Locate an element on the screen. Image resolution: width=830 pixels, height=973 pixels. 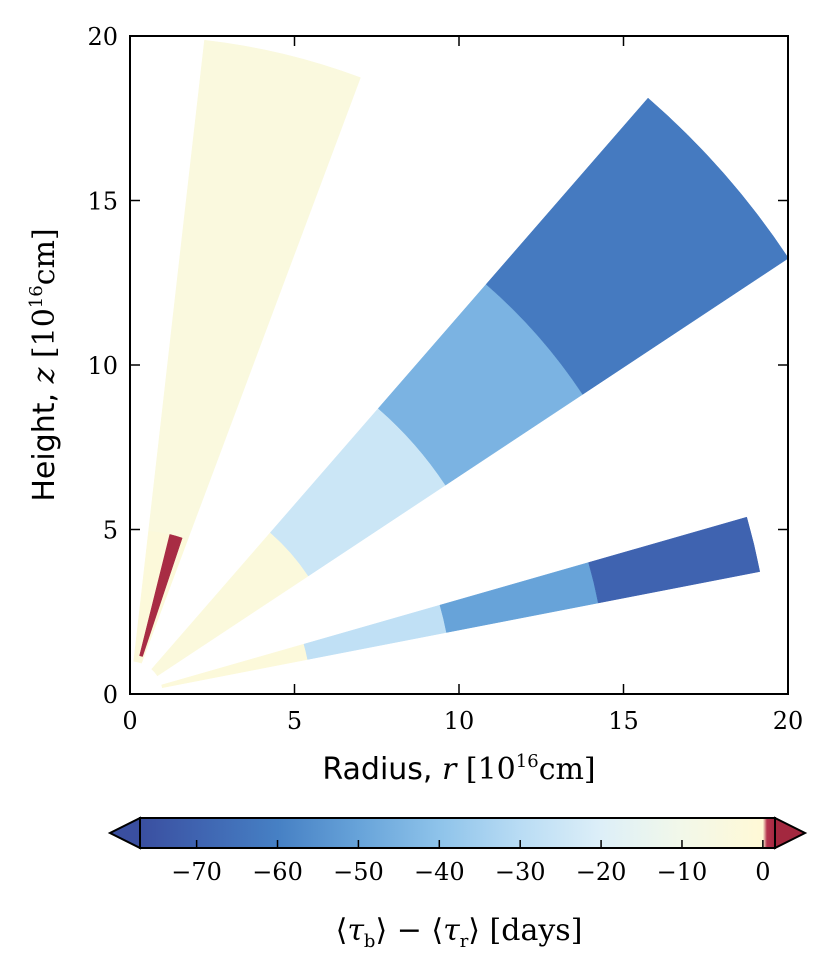
colorbar-ticks: −70 −60 −50 −40 −30 −20 −10 0 is located at coordinates (471, 863).